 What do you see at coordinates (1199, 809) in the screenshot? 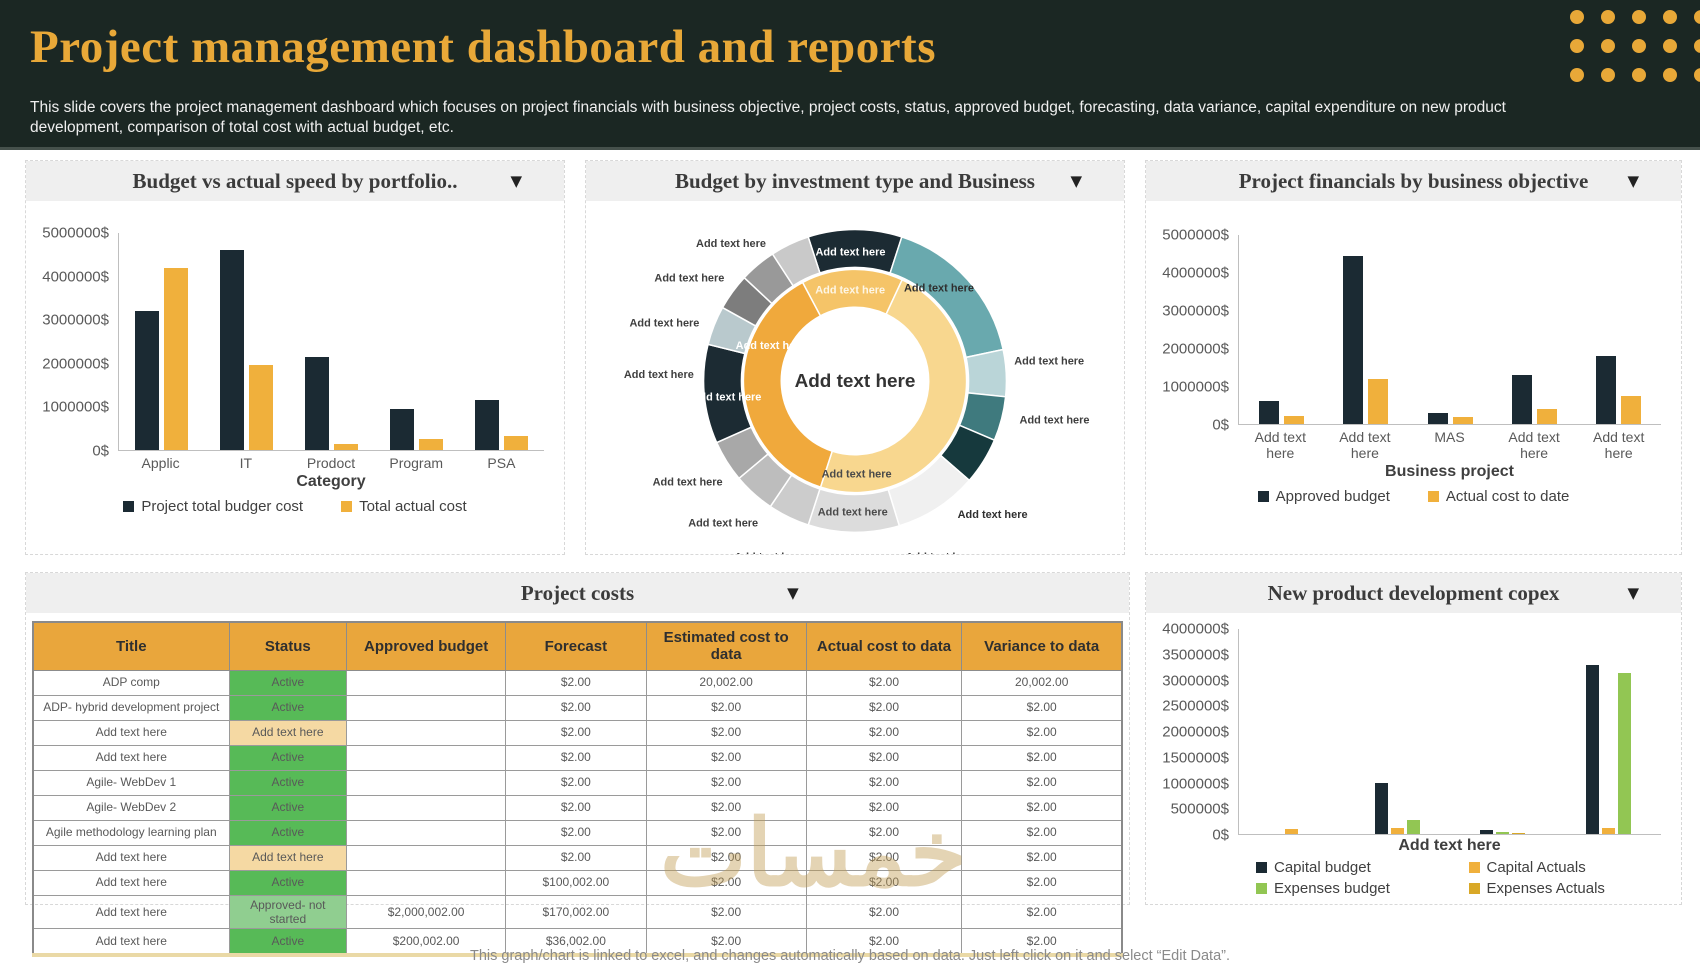
I see `y-tick-label: 500000$` at bounding box center [1199, 809].